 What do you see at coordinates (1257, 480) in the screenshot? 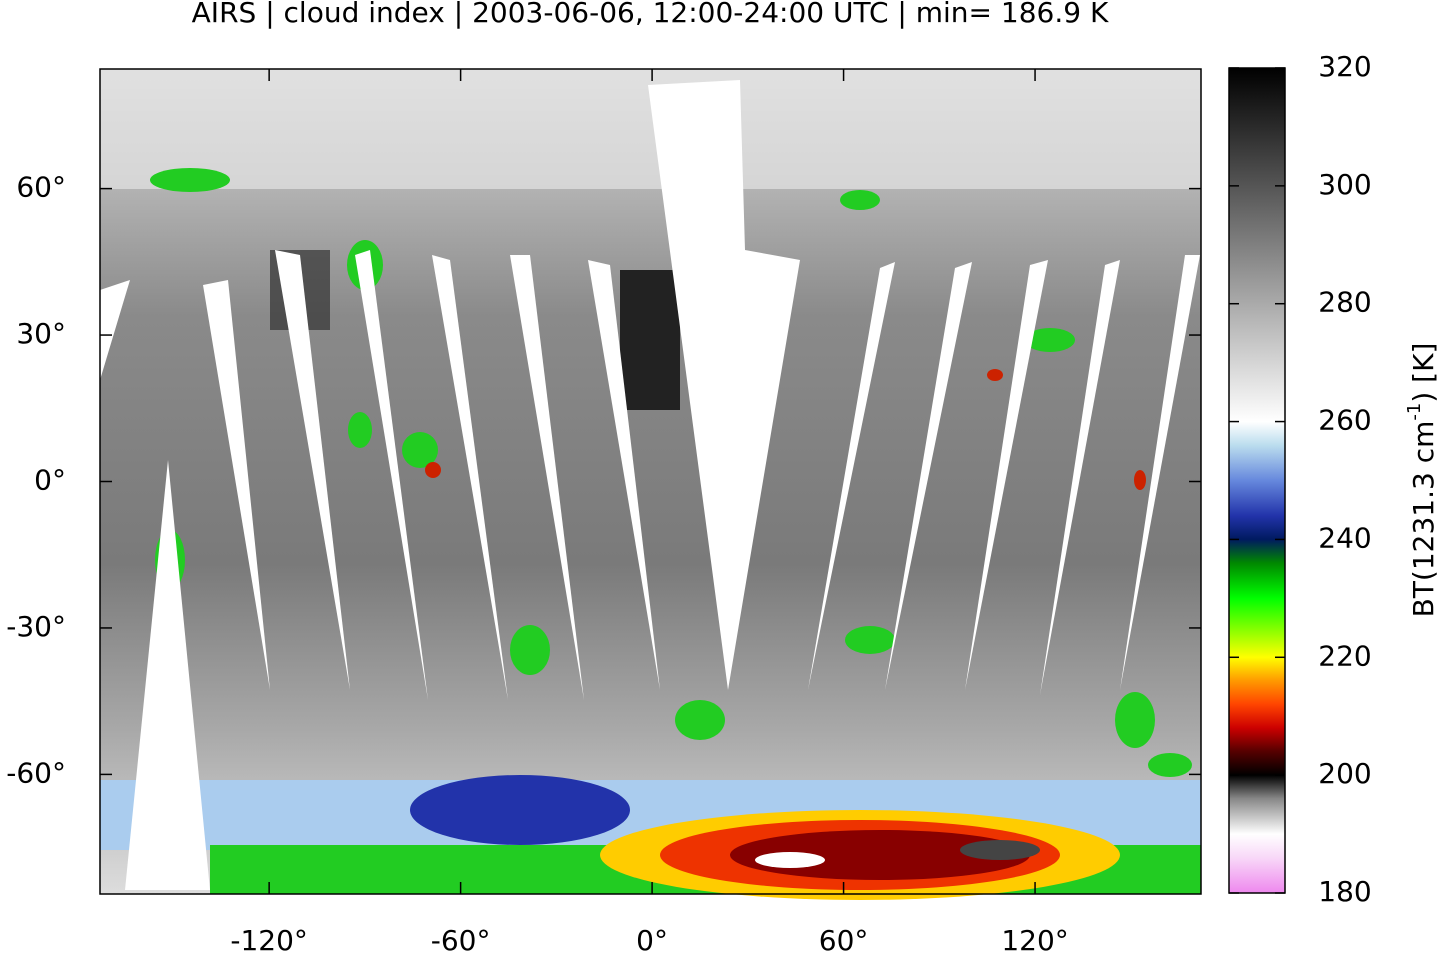
I see `colorbar` at bounding box center [1257, 480].